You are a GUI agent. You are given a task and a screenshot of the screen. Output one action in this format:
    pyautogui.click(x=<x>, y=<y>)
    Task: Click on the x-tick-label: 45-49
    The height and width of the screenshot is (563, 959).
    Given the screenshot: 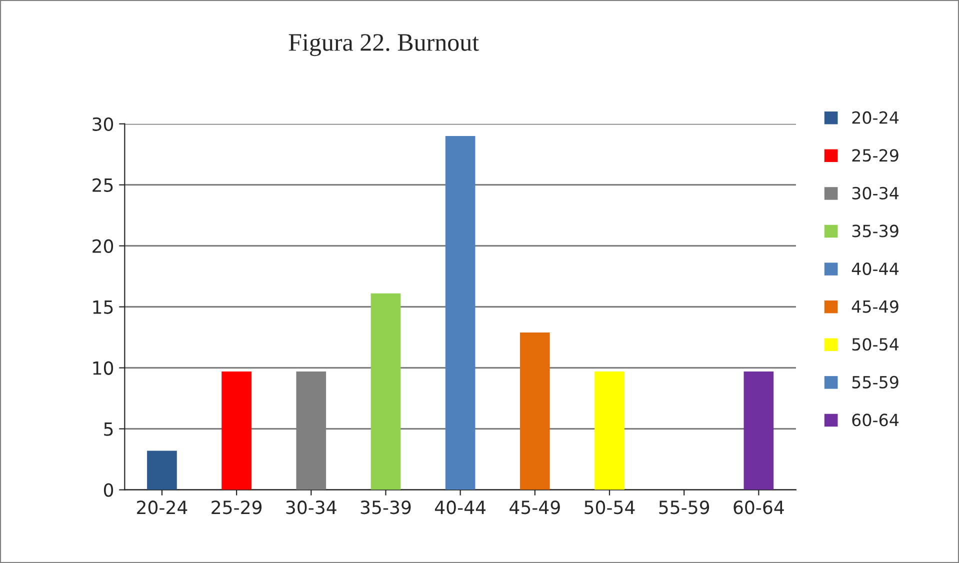 What is the action you would take?
    pyautogui.click(x=535, y=507)
    